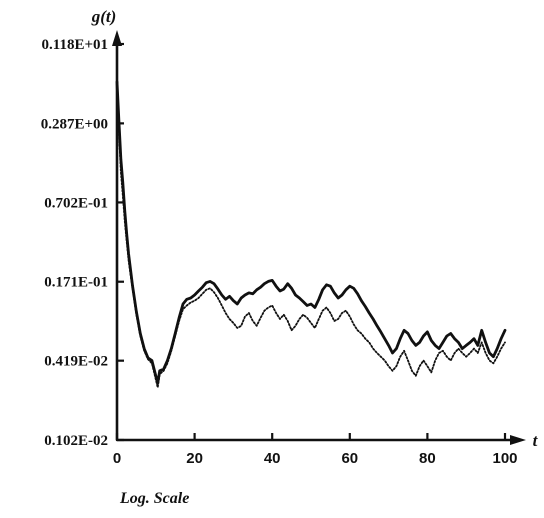  I want to click on x-tick-label: 0, so click(117, 458).